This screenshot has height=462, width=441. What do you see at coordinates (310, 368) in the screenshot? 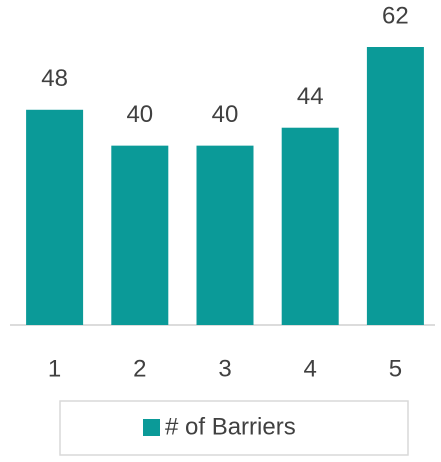
I see `x-tick-label: 4` at bounding box center [310, 368].